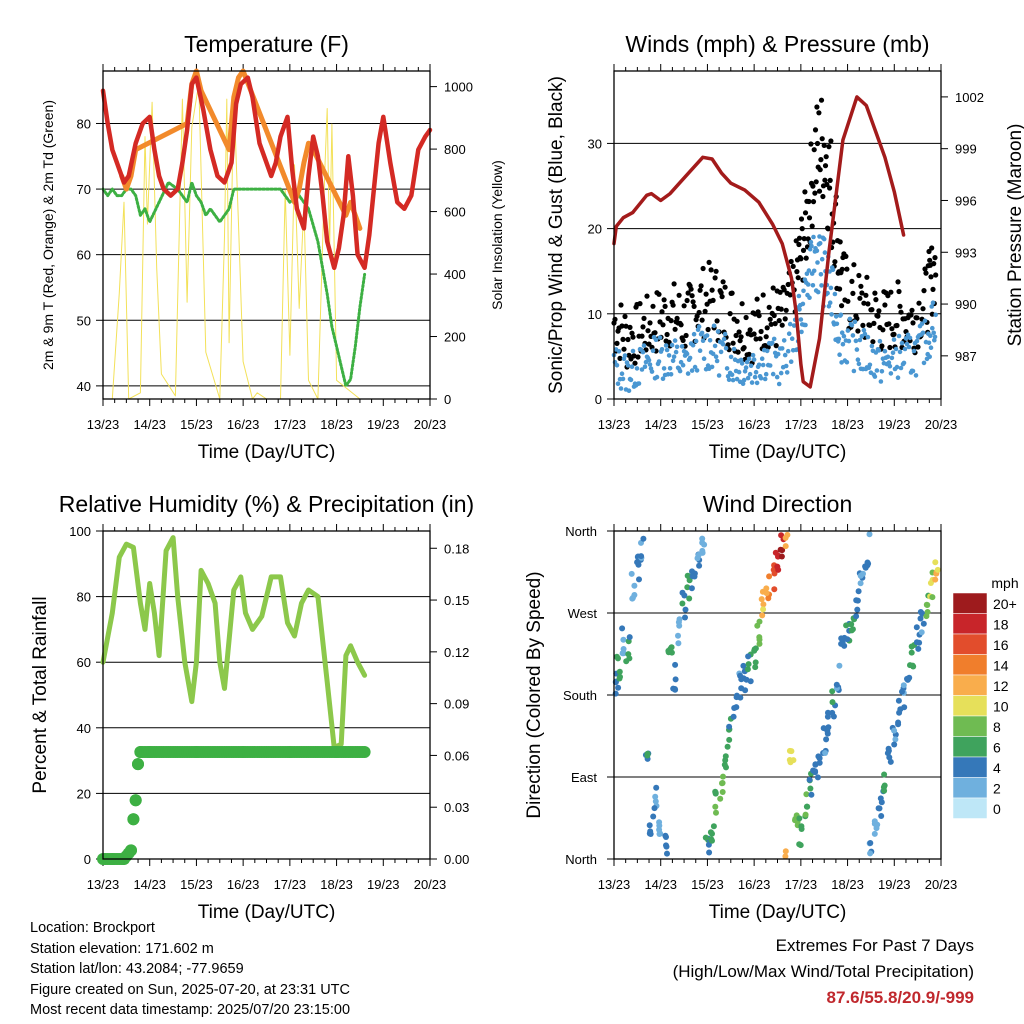  What do you see at coordinates (196, 424) in the screenshot?
I see `x-tick-label: 15/23` at bounding box center [196, 424].